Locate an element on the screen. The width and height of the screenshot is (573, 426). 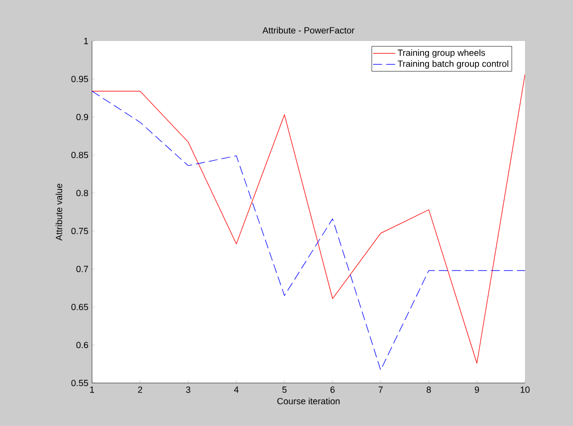
y-tick-label: 0.9 is located at coordinates (82, 117).